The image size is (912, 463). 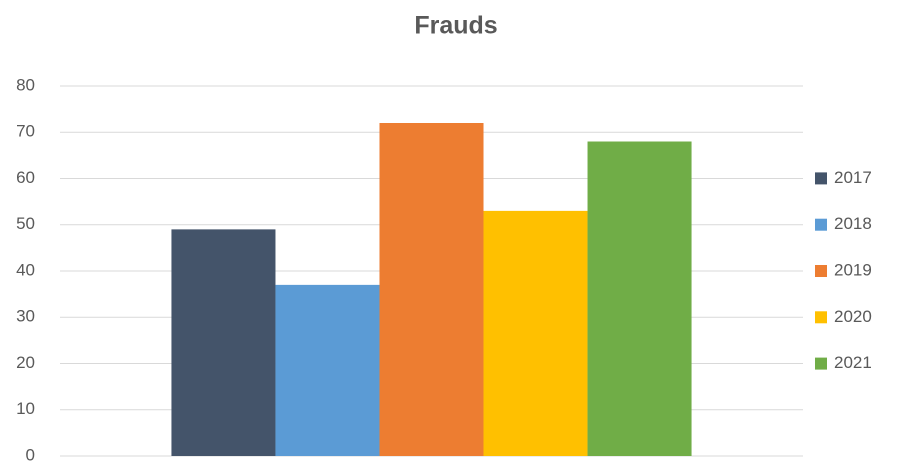 What do you see at coordinates (30, 454) in the screenshot?
I see `y-tick-label: 0` at bounding box center [30, 454].